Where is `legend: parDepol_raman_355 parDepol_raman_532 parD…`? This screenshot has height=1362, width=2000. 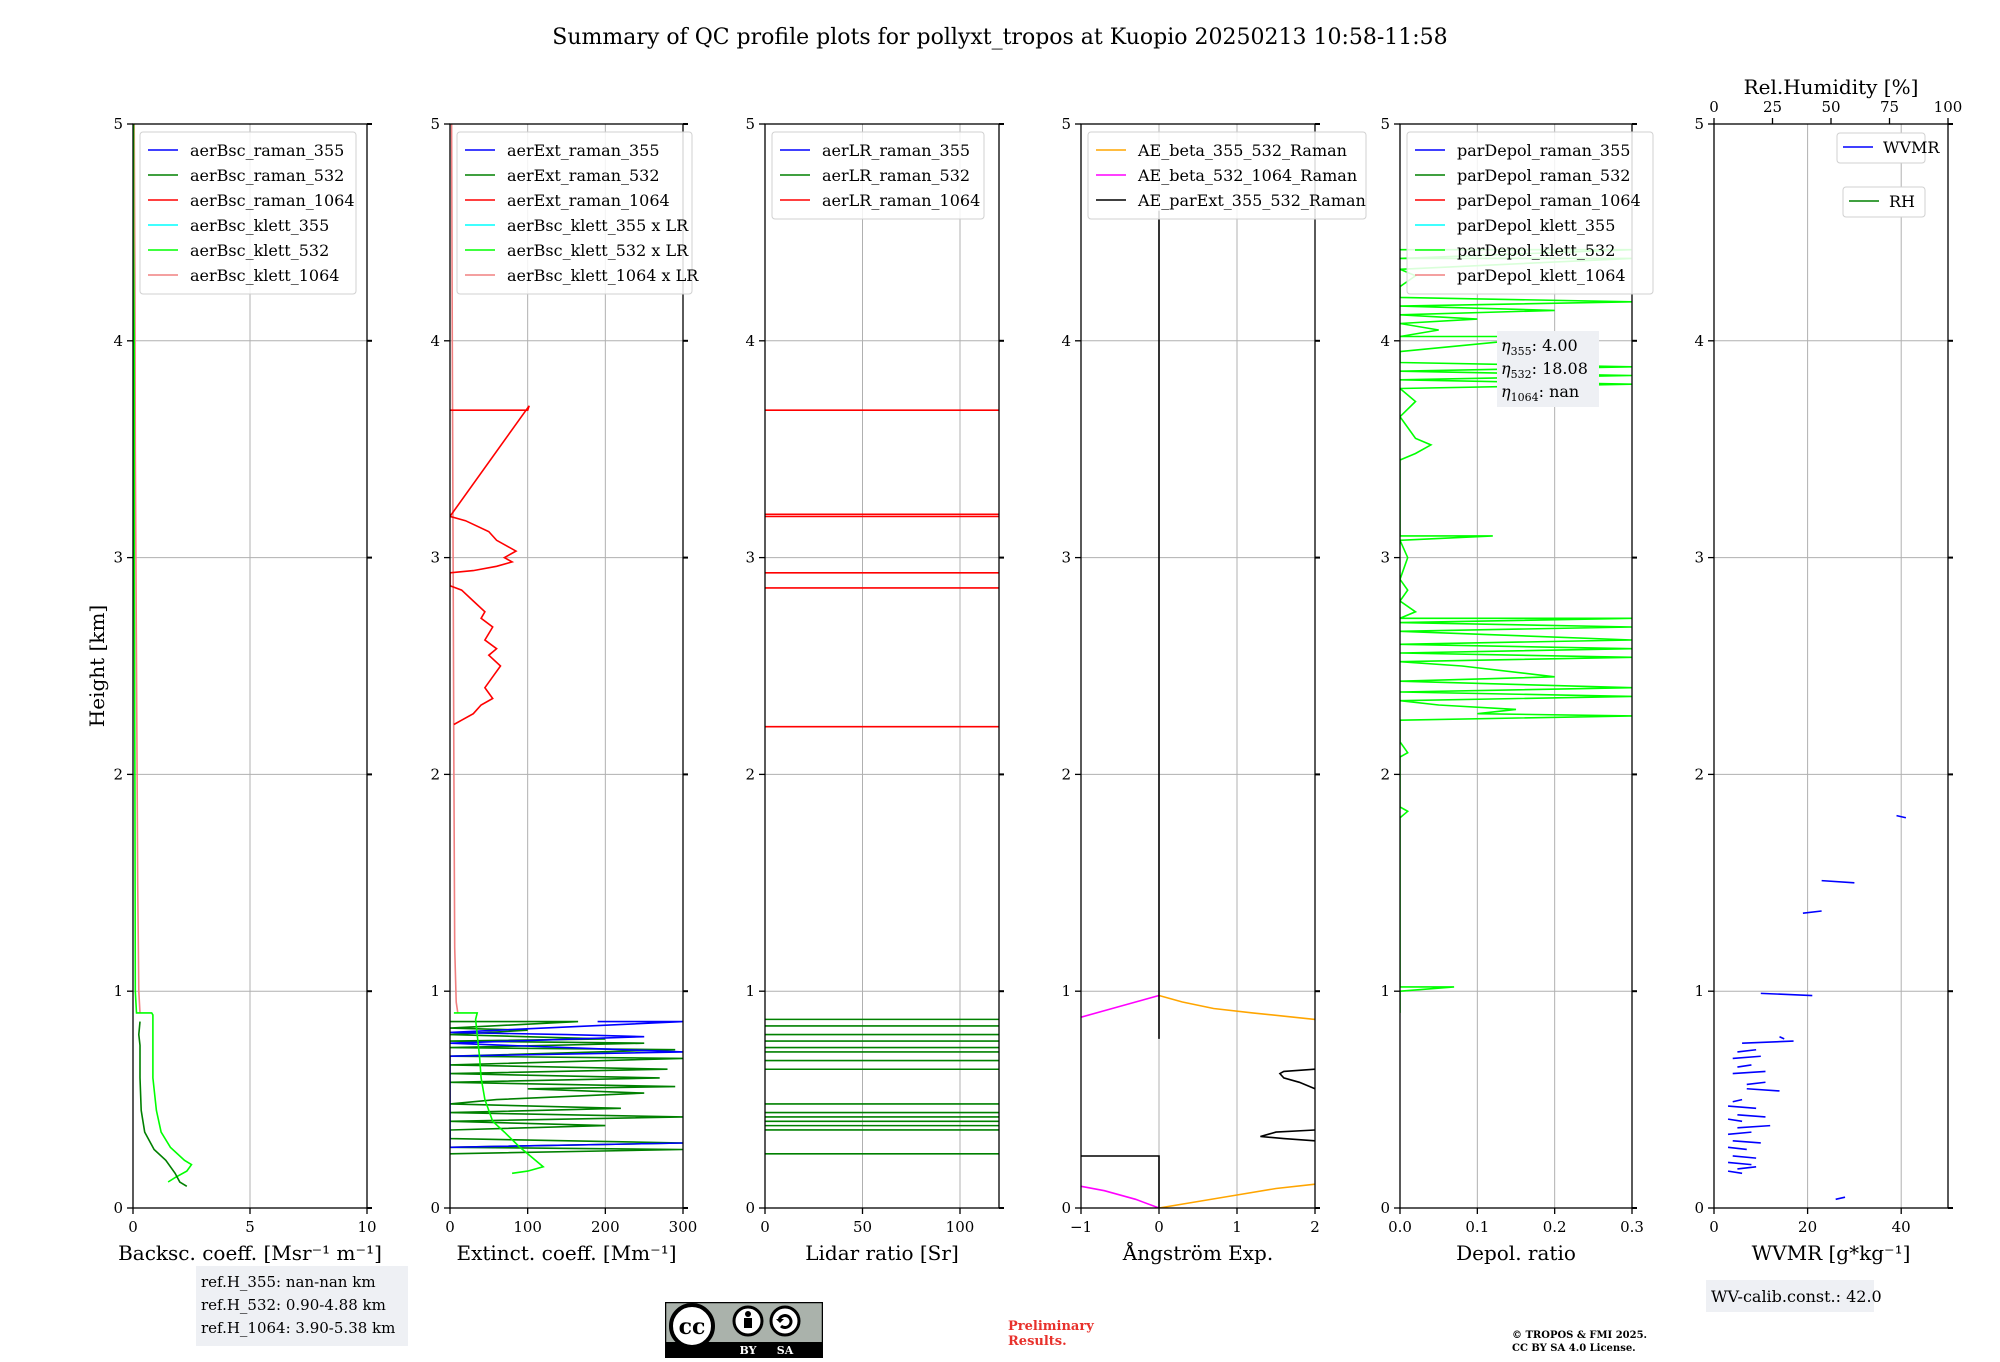
legend: parDepol_raman_355 parDepol_raman_532 parD… is located at coordinates (1530, 213).